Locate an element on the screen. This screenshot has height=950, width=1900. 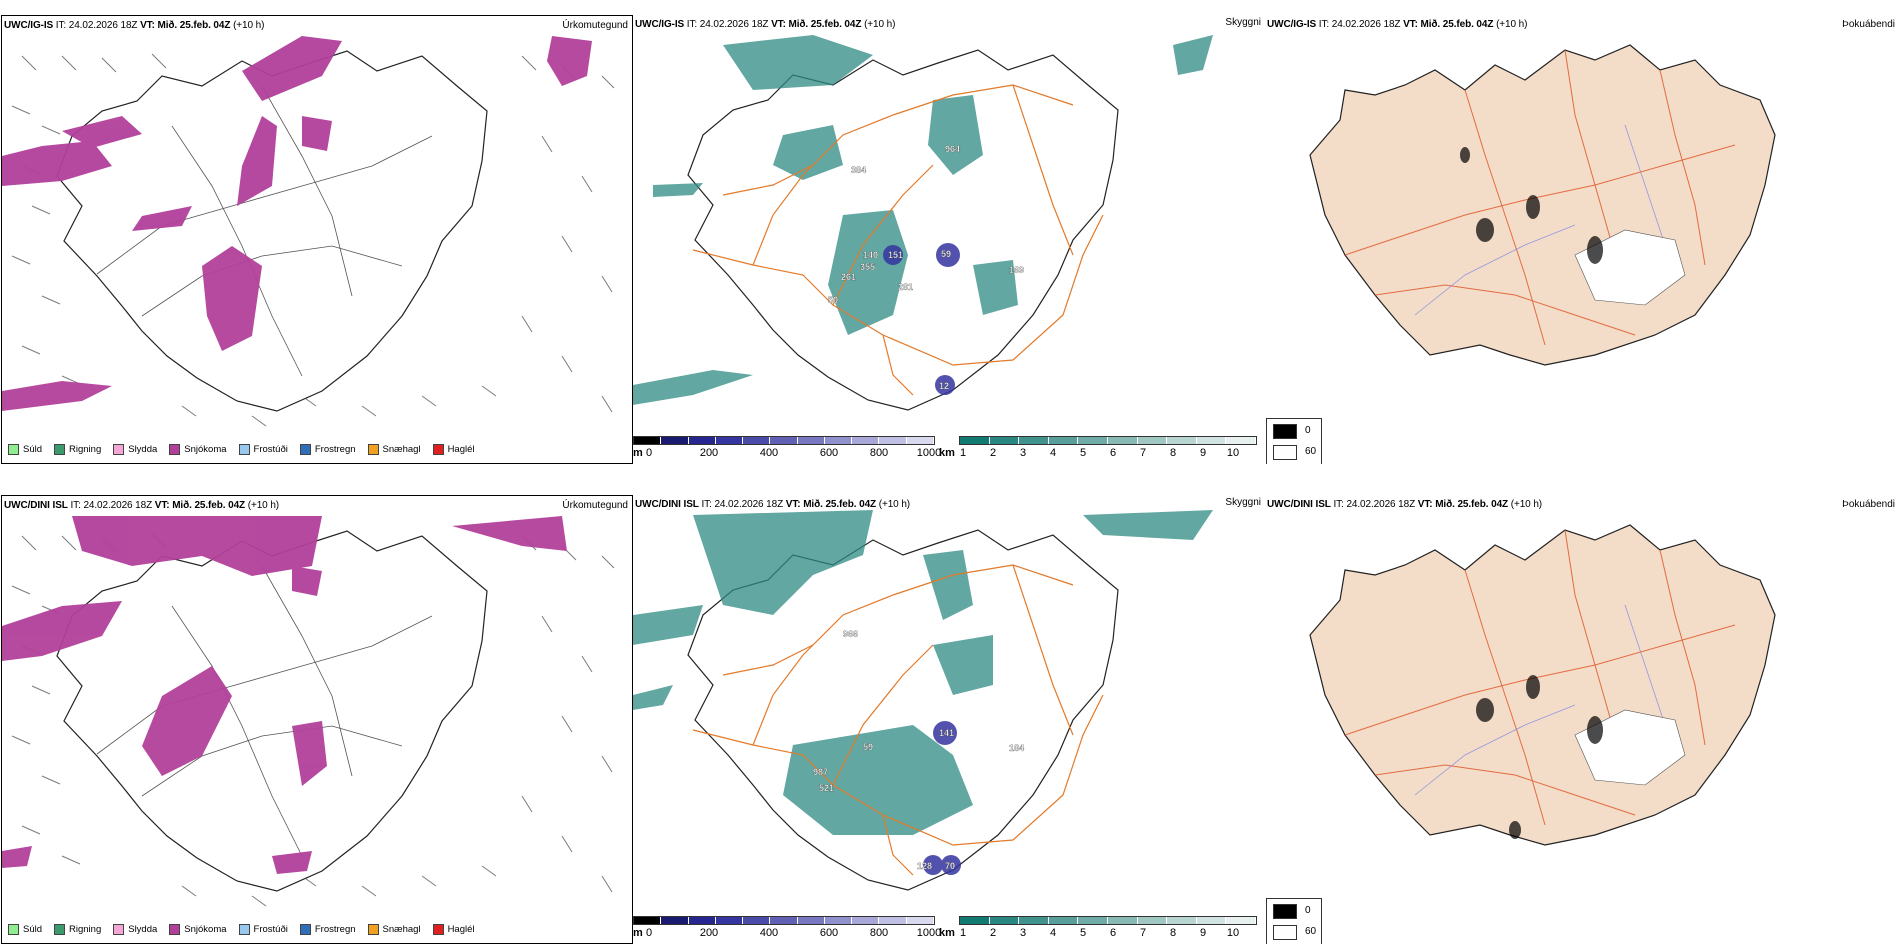
vis-label: 50 is located at coordinates (833, 300).